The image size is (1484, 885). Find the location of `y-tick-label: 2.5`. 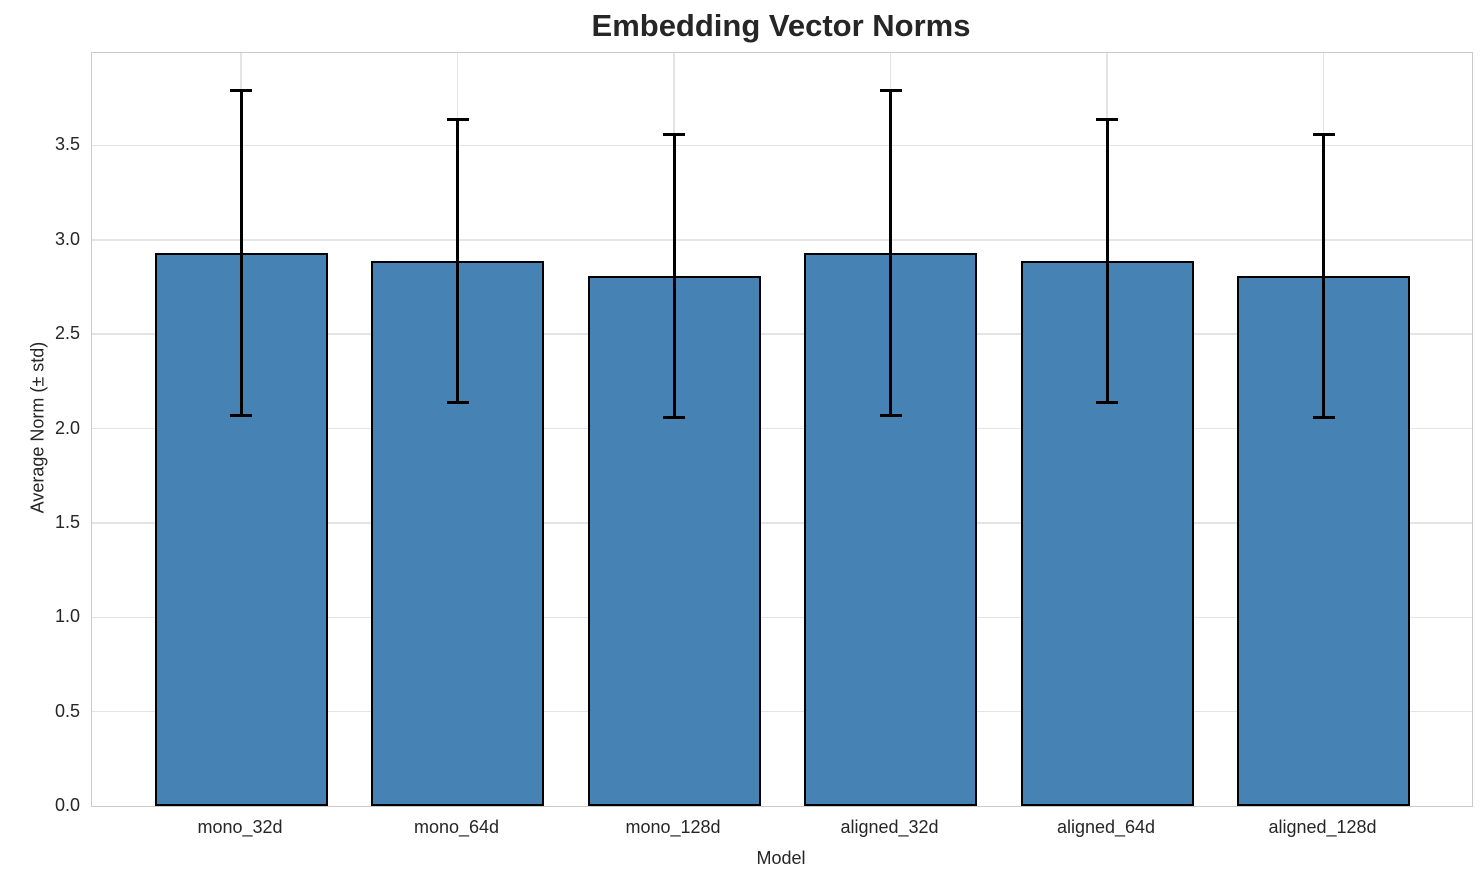

y-tick-label: 2.5 is located at coordinates (67, 333).